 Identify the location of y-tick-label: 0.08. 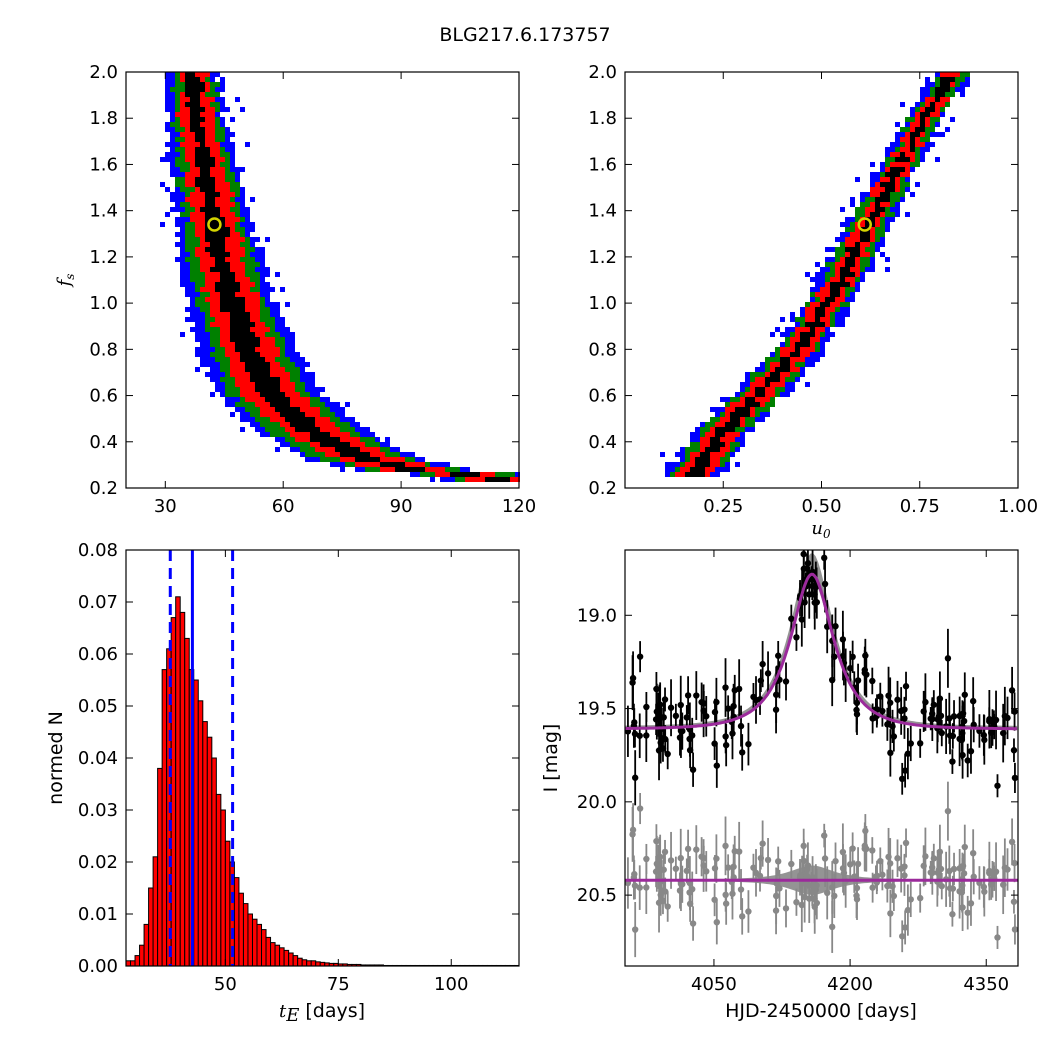
(98, 550).